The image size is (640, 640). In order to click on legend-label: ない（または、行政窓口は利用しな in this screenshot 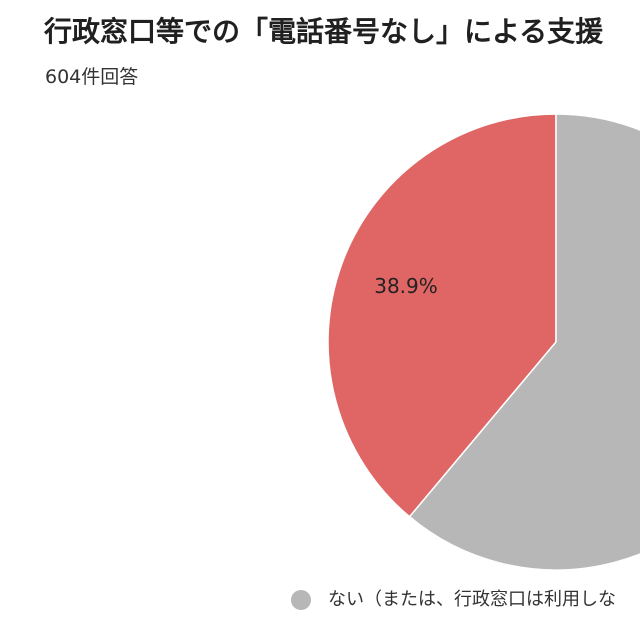, I will do `click(472, 599)`.